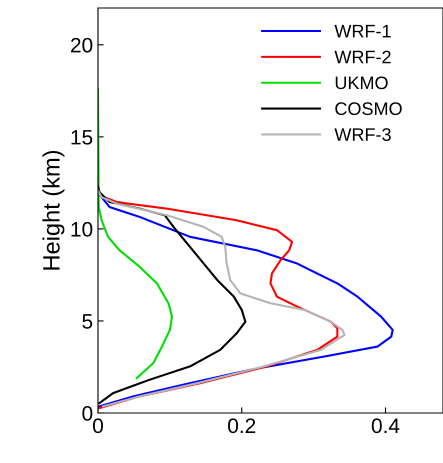  Describe the element at coordinates (362, 31) in the screenshot. I see `legend-label: WRF-1` at that location.